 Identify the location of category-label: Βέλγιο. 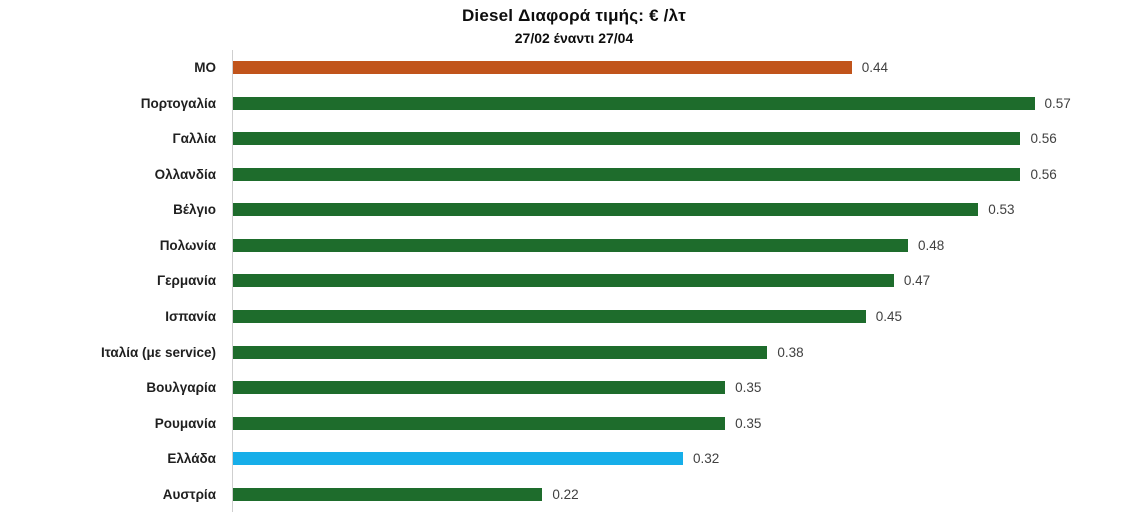
(194, 210).